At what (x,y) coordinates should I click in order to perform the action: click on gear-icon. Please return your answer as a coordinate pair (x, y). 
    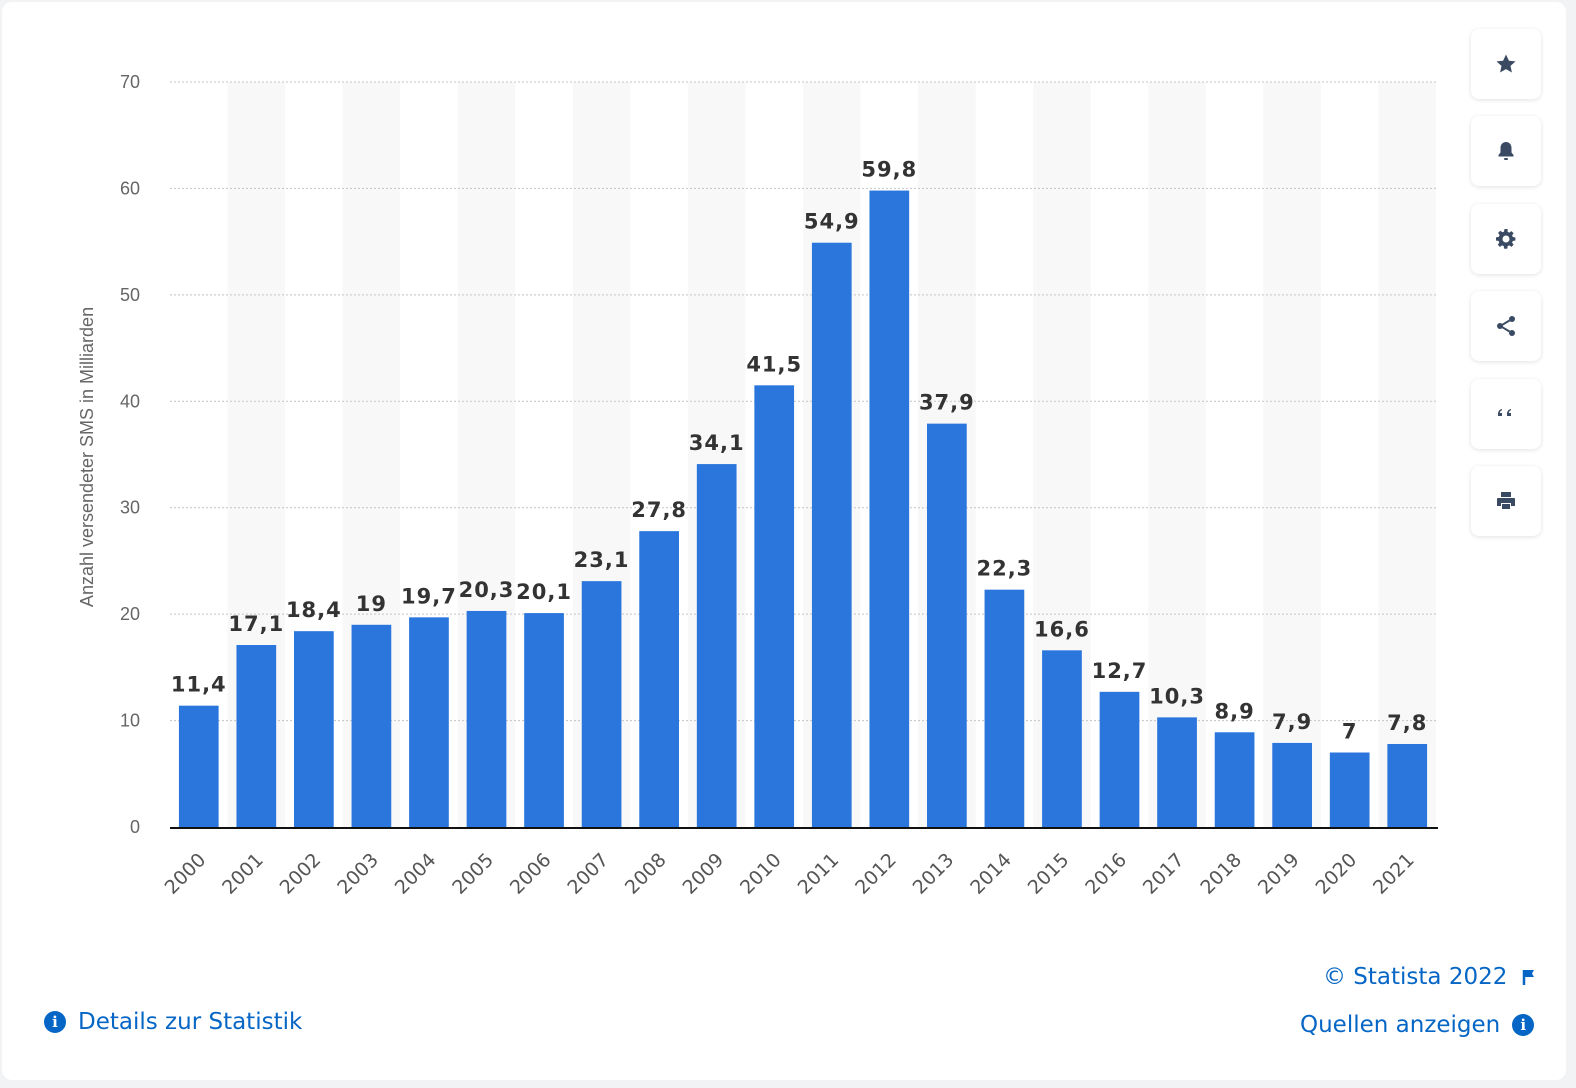
    Looking at the image, I should click on (1506, 239).